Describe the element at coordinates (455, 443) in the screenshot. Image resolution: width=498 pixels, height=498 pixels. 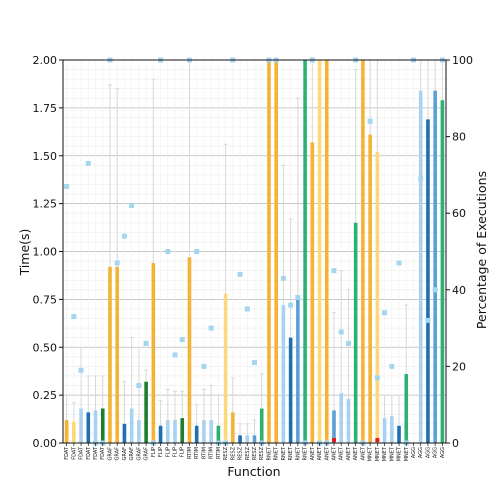
I see `y2-tick-label: 0` at that location.